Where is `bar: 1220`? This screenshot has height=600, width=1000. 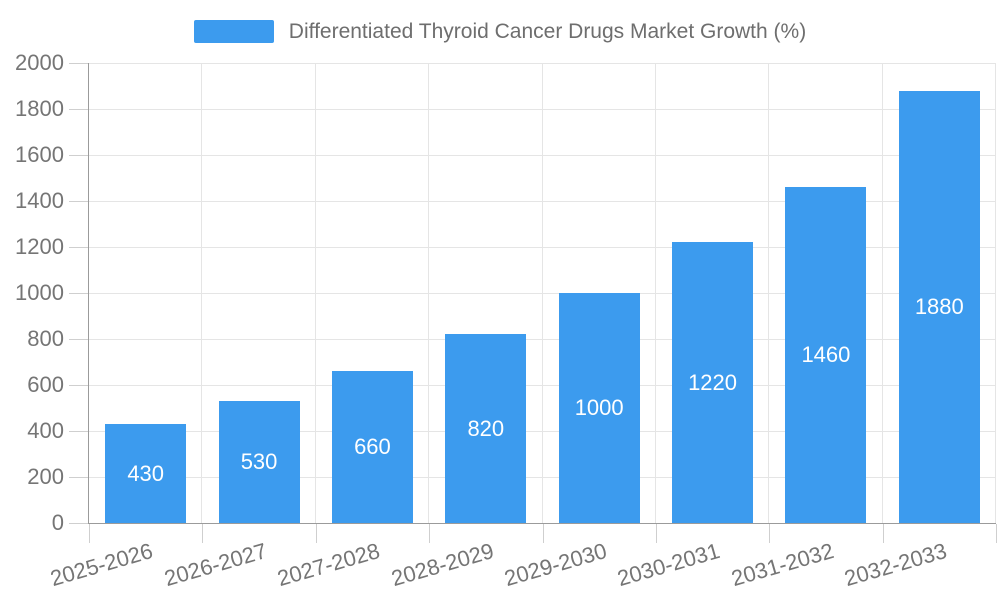
bar: 1220 is located at coordinates (713, 382).